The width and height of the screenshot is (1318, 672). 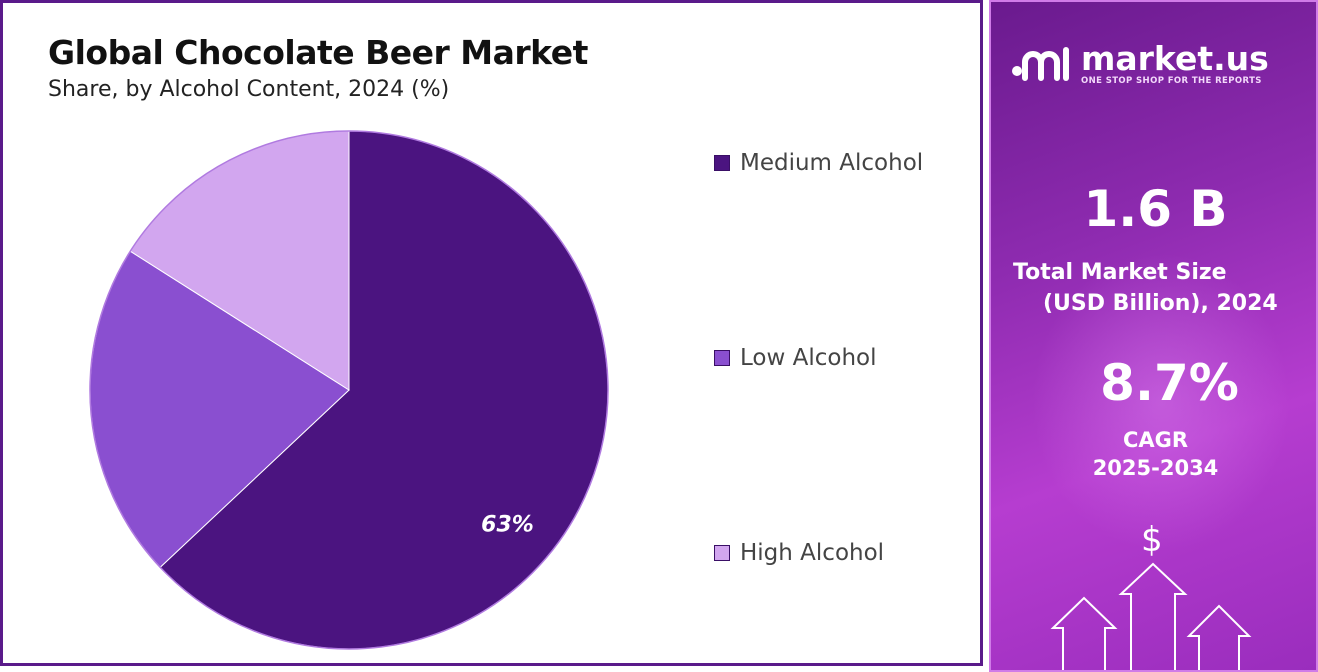 What do you see at coordinates (1169, 383) in the screenshot?
I see `cagr-value: 8.7%` at bounding box center [1169, 383].